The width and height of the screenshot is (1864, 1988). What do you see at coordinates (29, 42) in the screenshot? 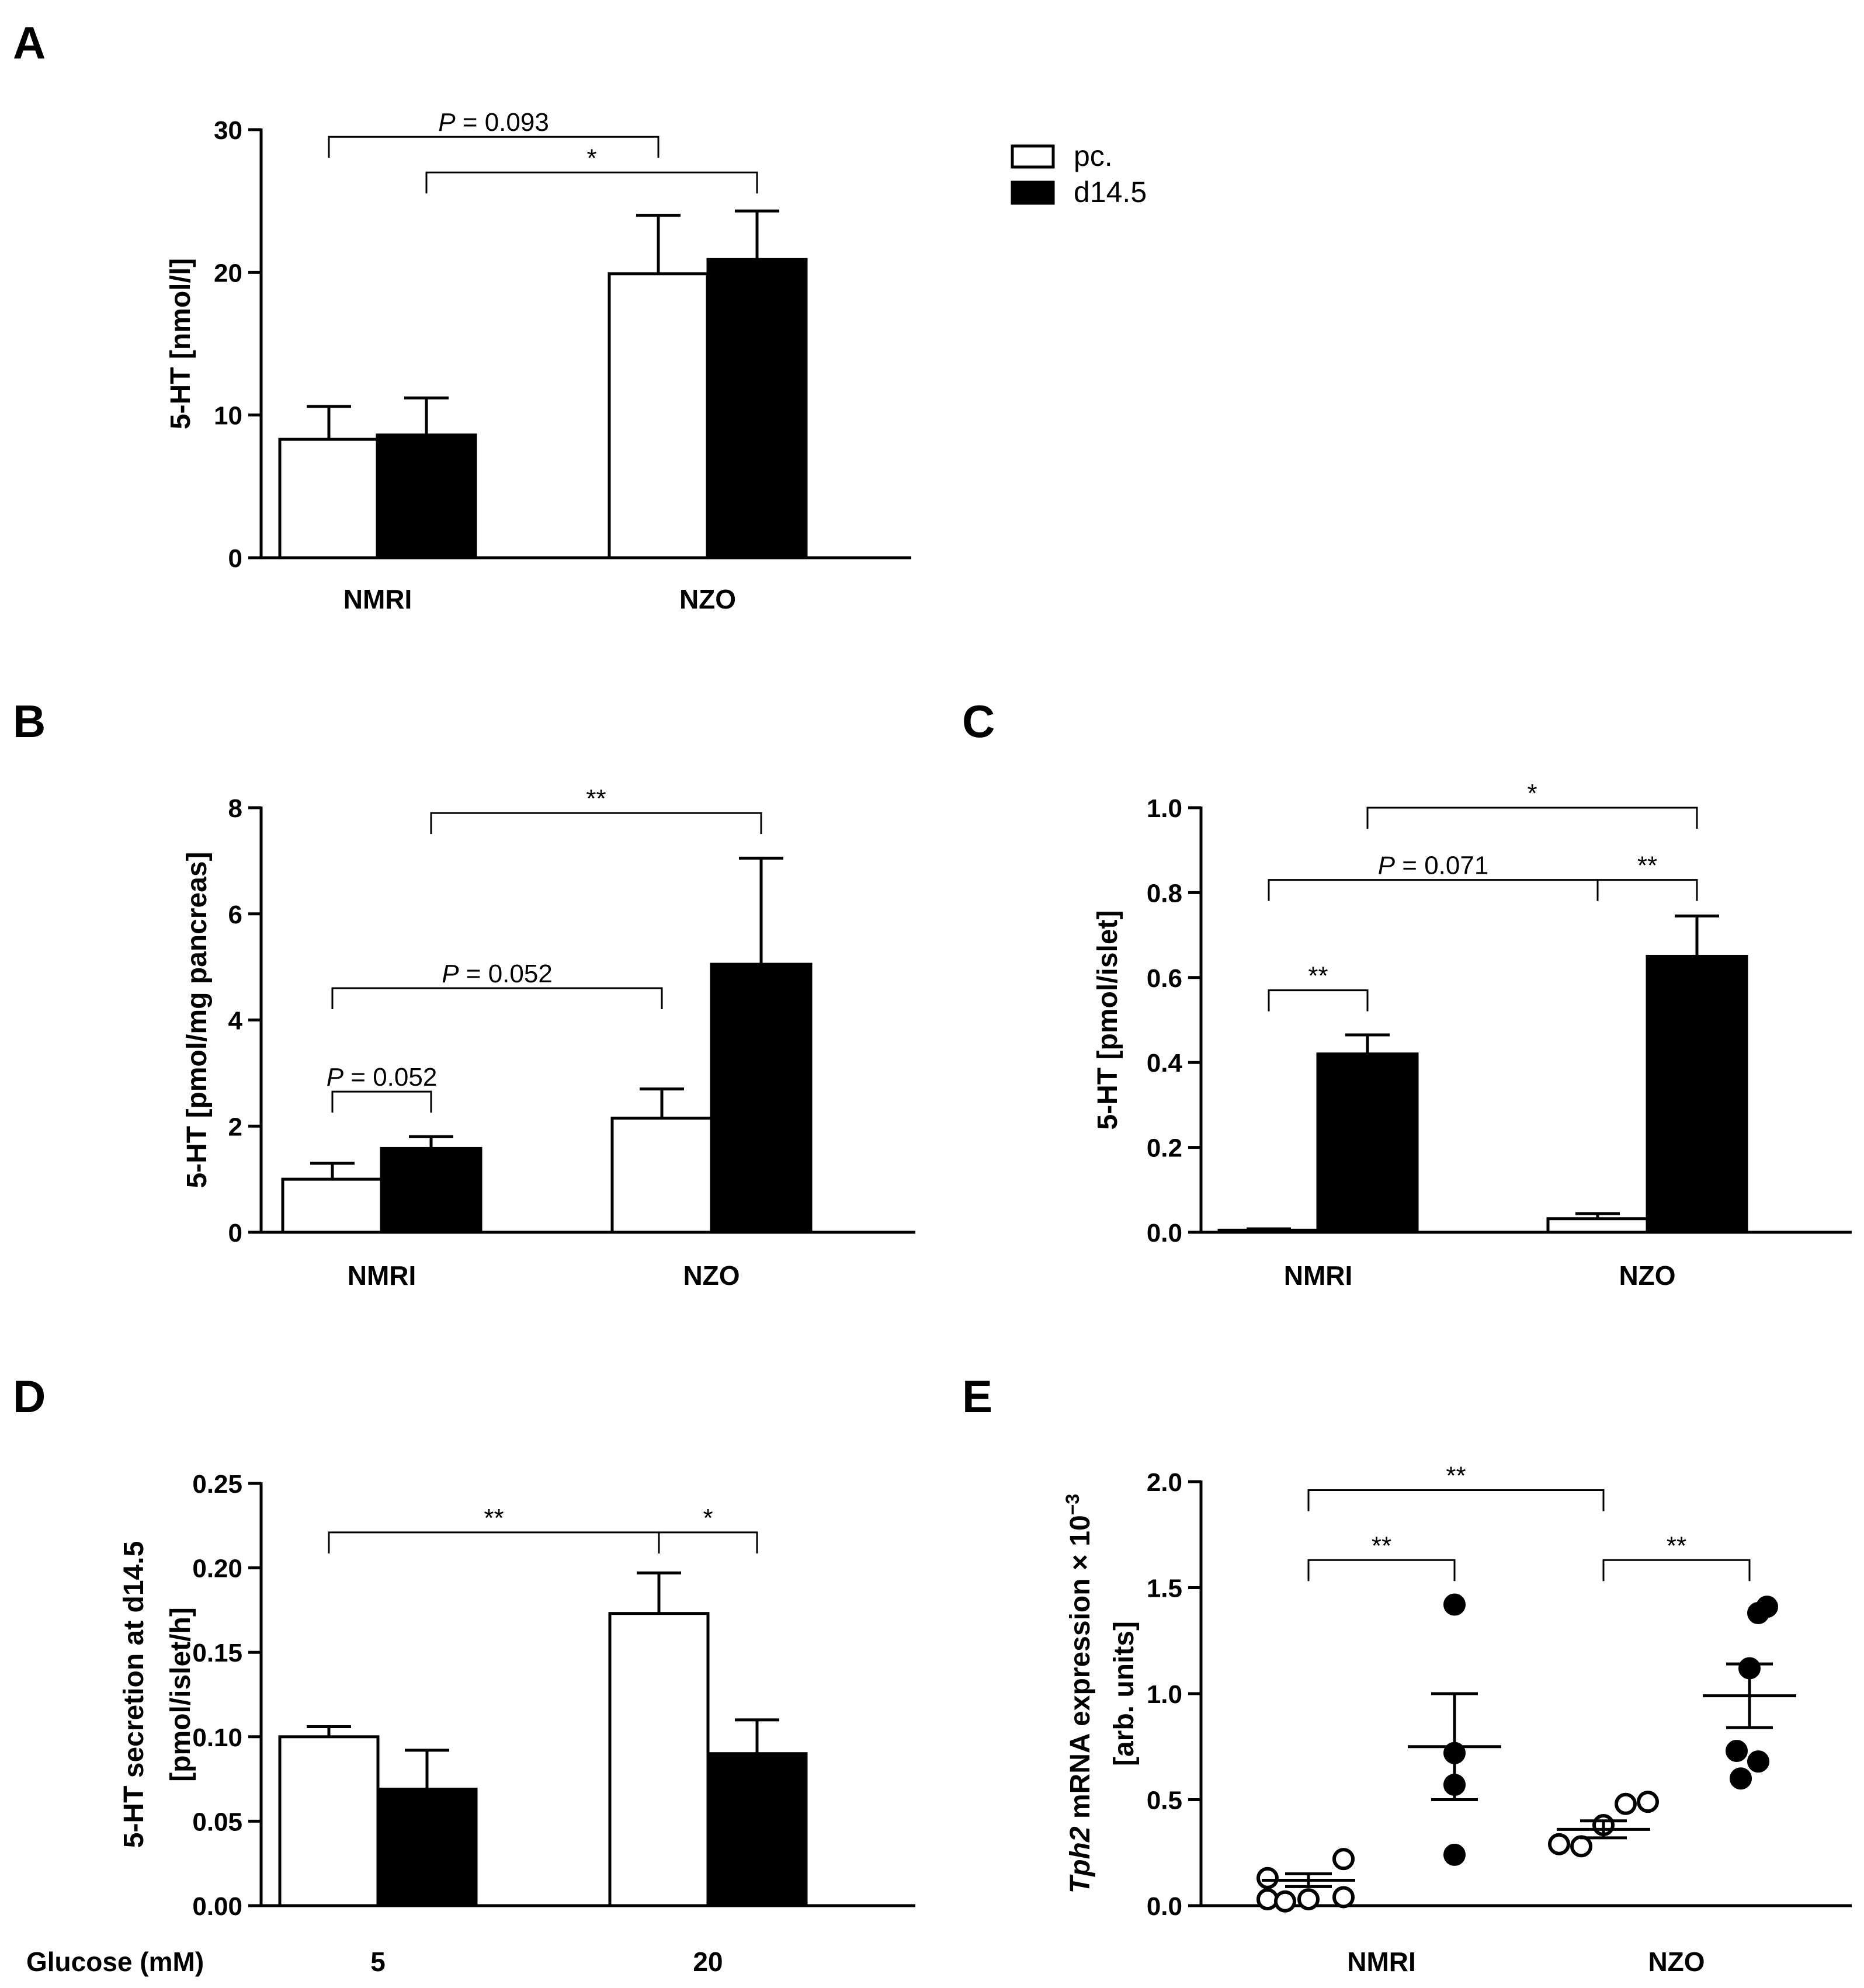
I see `panel-letter: A` at bounding box center [29, 42].